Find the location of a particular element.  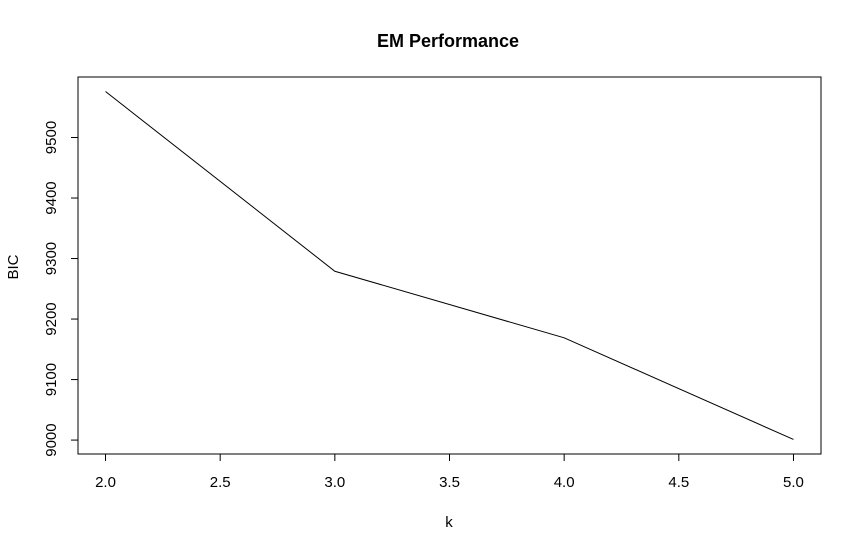

y-tick-label: 9200 is located at coordinates (51, 318).